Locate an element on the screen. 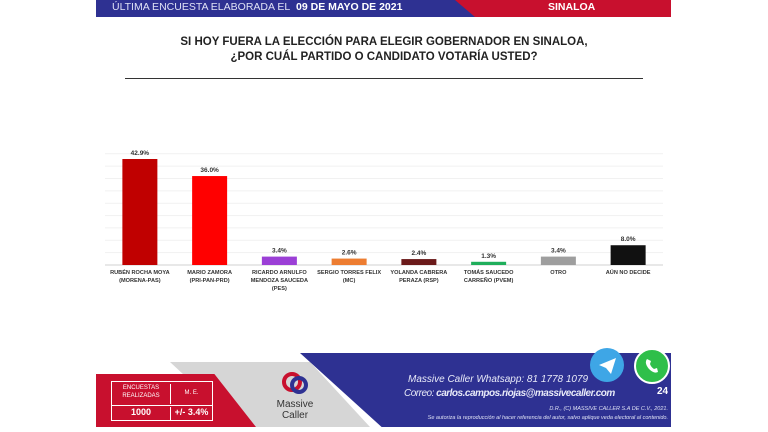 This screenshot has width=768, height=432. category-label: AÚN NO DECIDE is located at coordinates (628, 272).